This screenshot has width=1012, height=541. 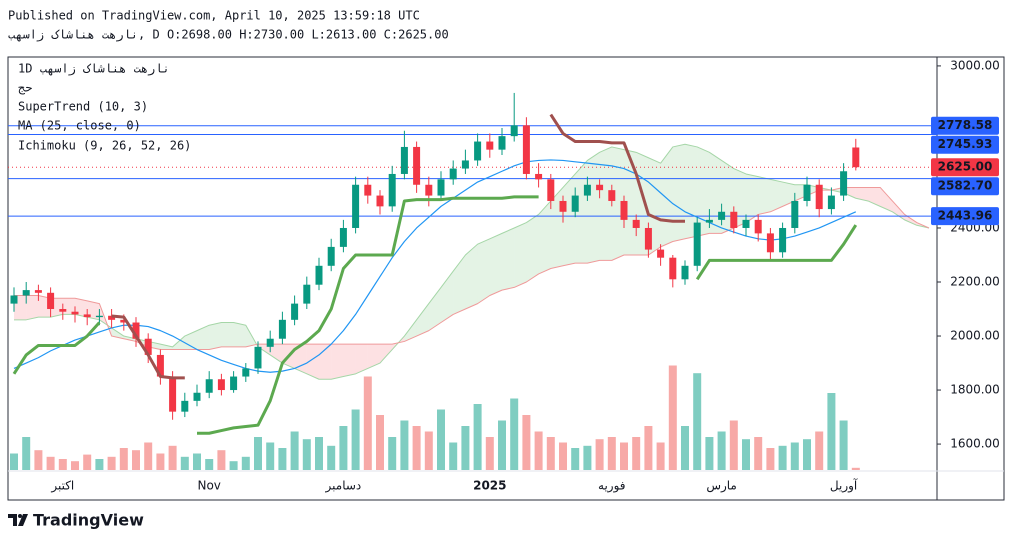 I want to click on x-tick-label: دسامبر, so click(x=343, y=486).